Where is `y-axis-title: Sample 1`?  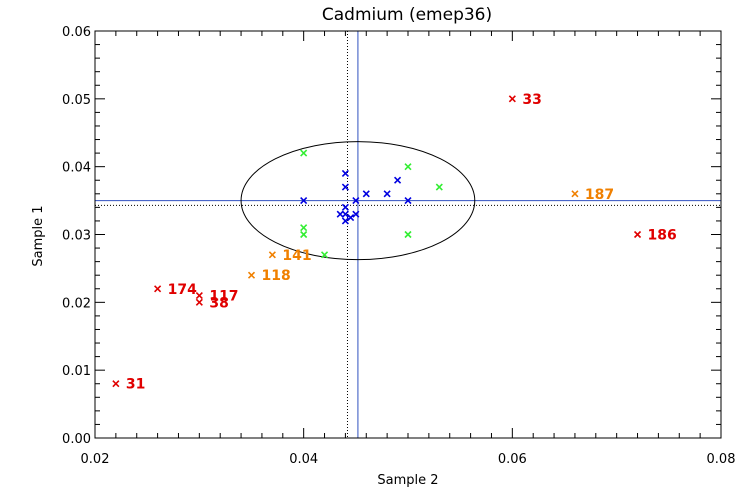 y-axis-title: Sample 1 is located at coordinates (38, 235).